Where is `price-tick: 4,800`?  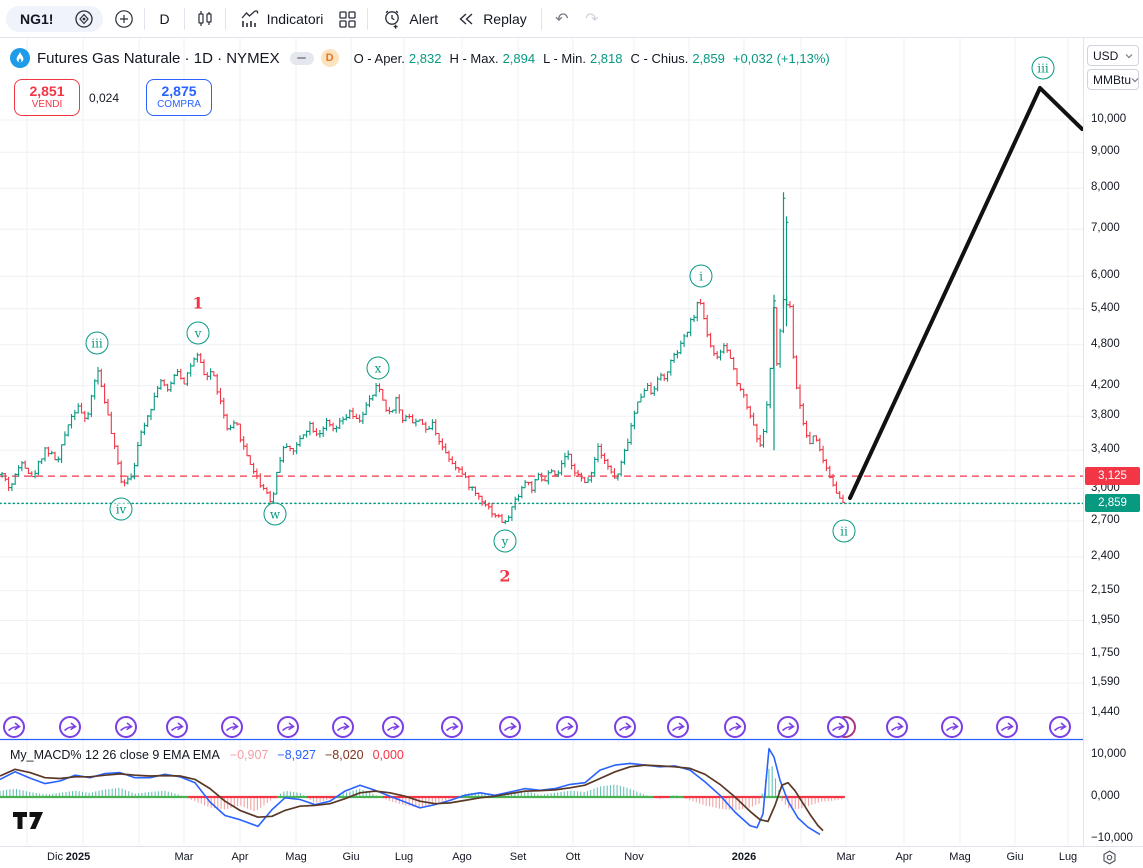
price-tick: 4,800 is located at coordinates (1105, 343).